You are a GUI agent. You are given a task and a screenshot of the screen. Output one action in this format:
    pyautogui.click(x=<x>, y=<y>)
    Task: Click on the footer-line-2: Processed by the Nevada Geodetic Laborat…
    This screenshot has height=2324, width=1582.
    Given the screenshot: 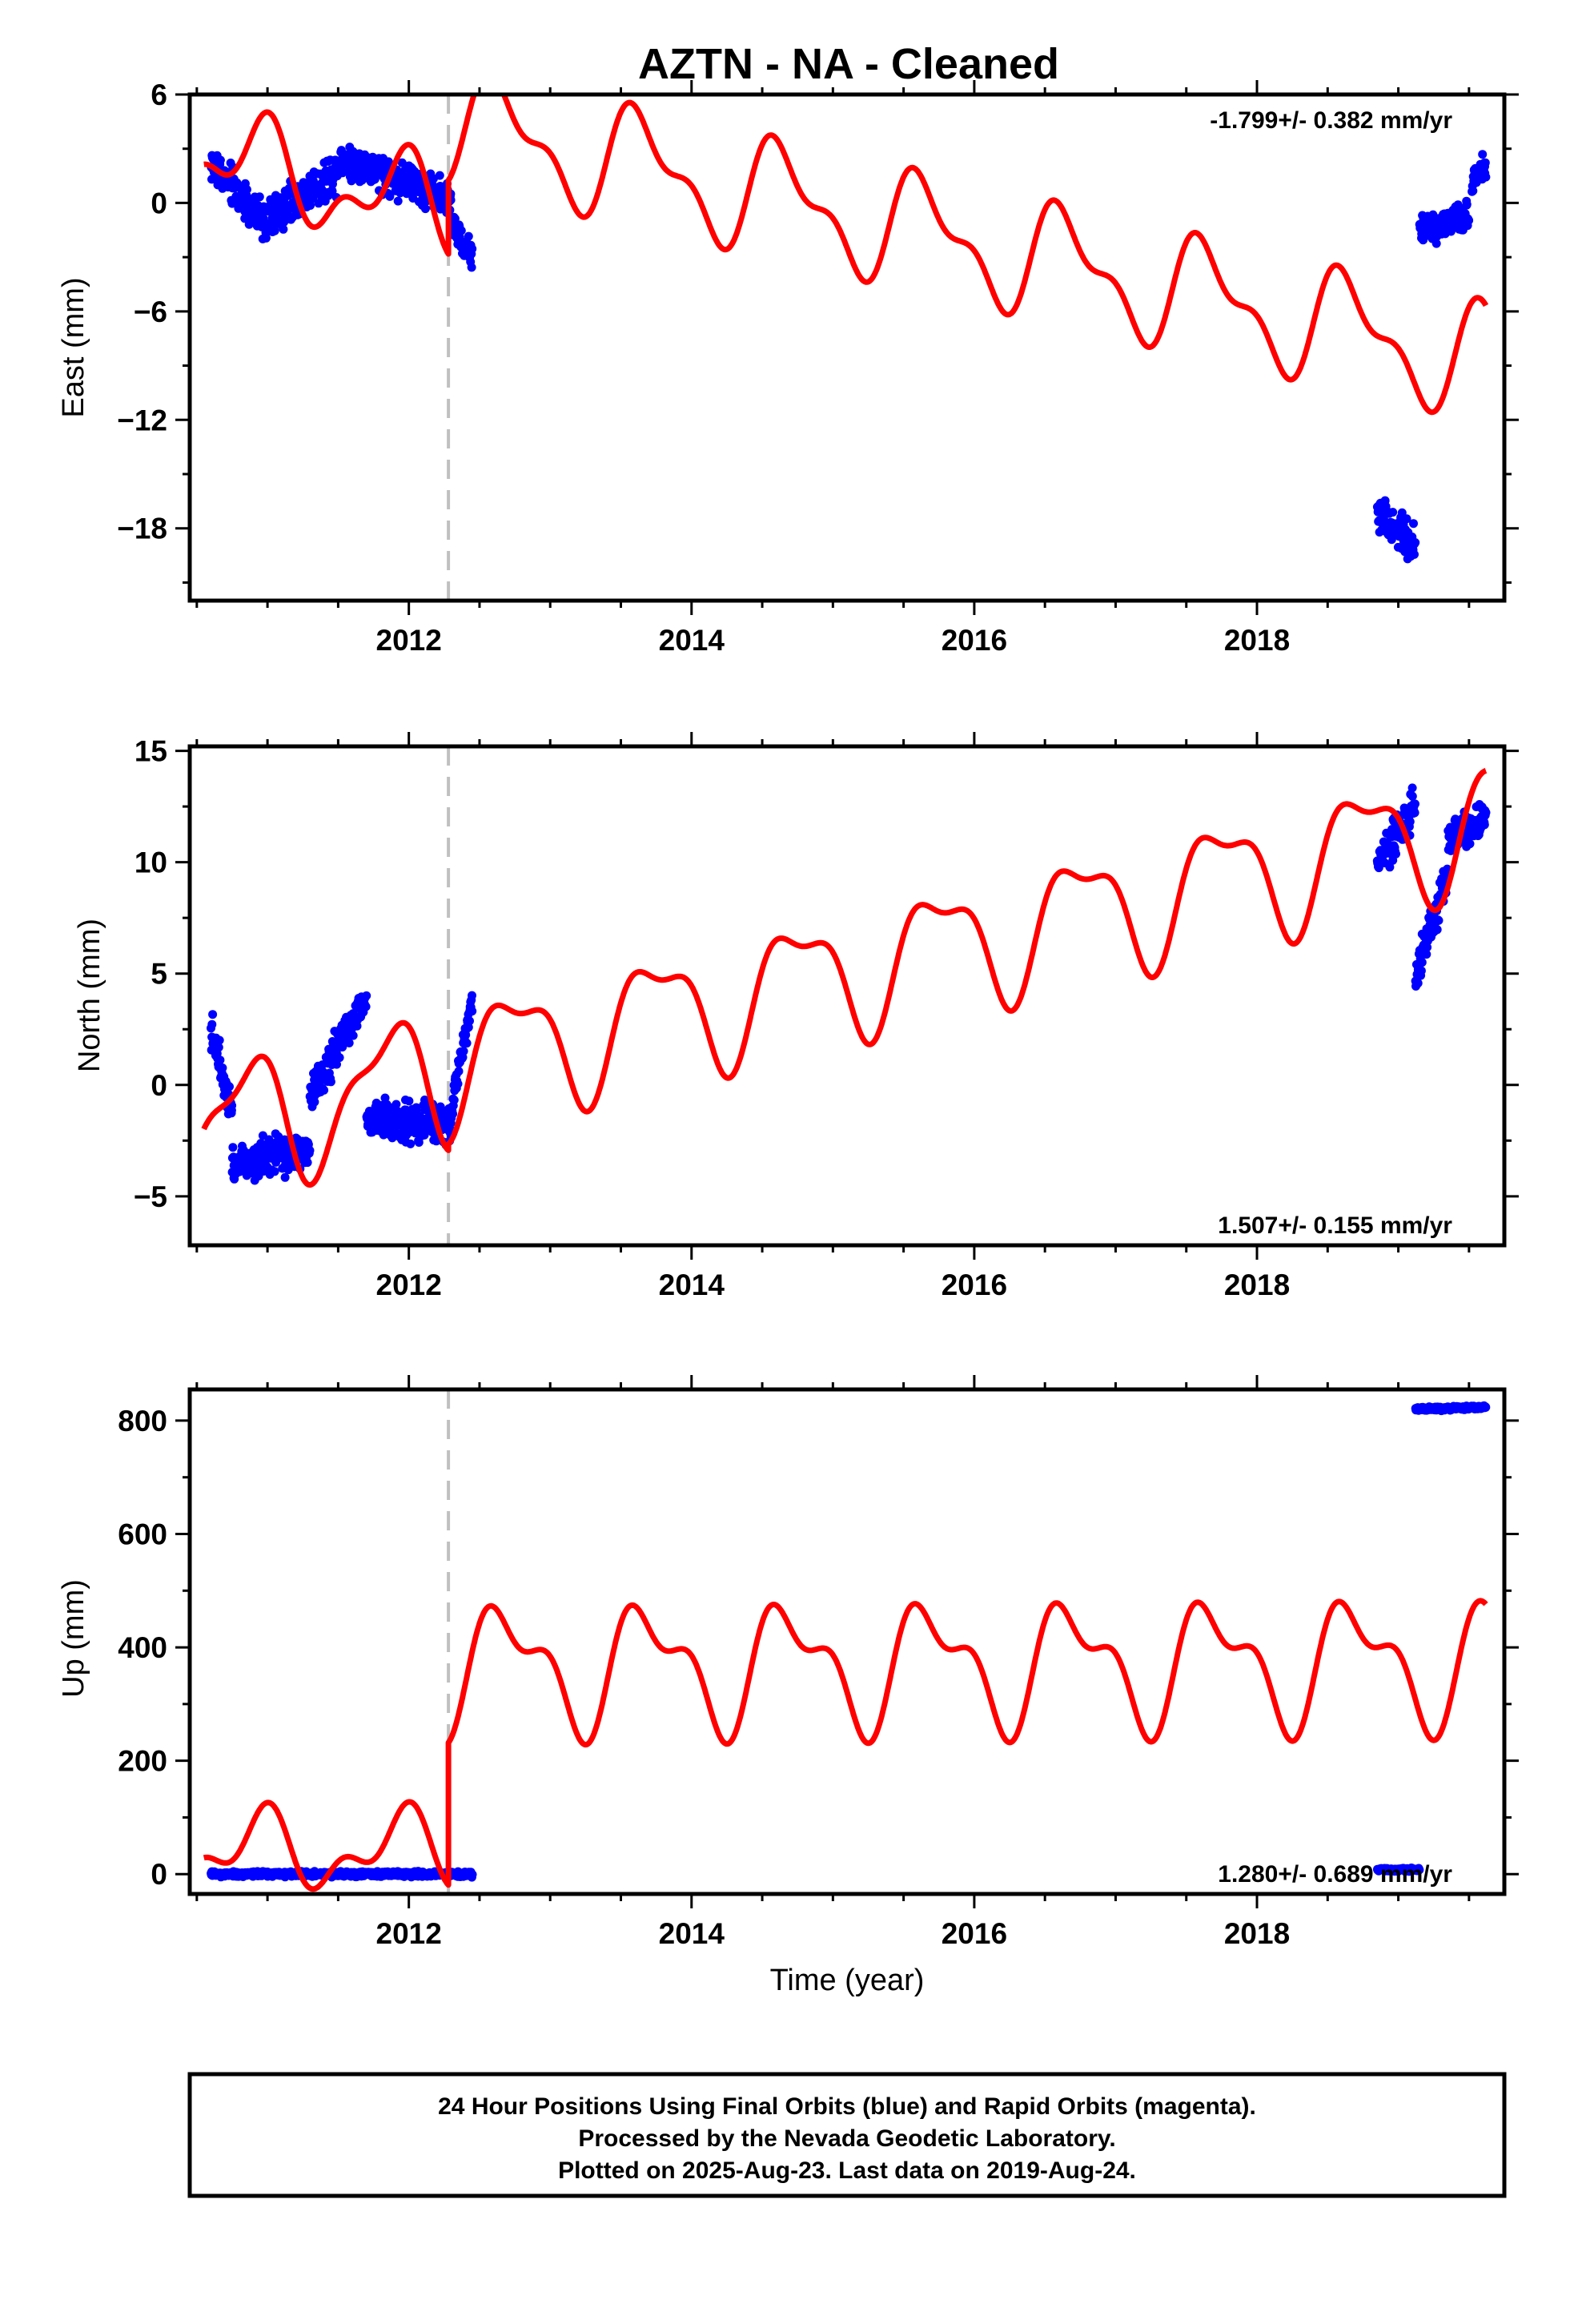 What is the action you would take?
    pyautogui.click(x=847, y=2138)
    